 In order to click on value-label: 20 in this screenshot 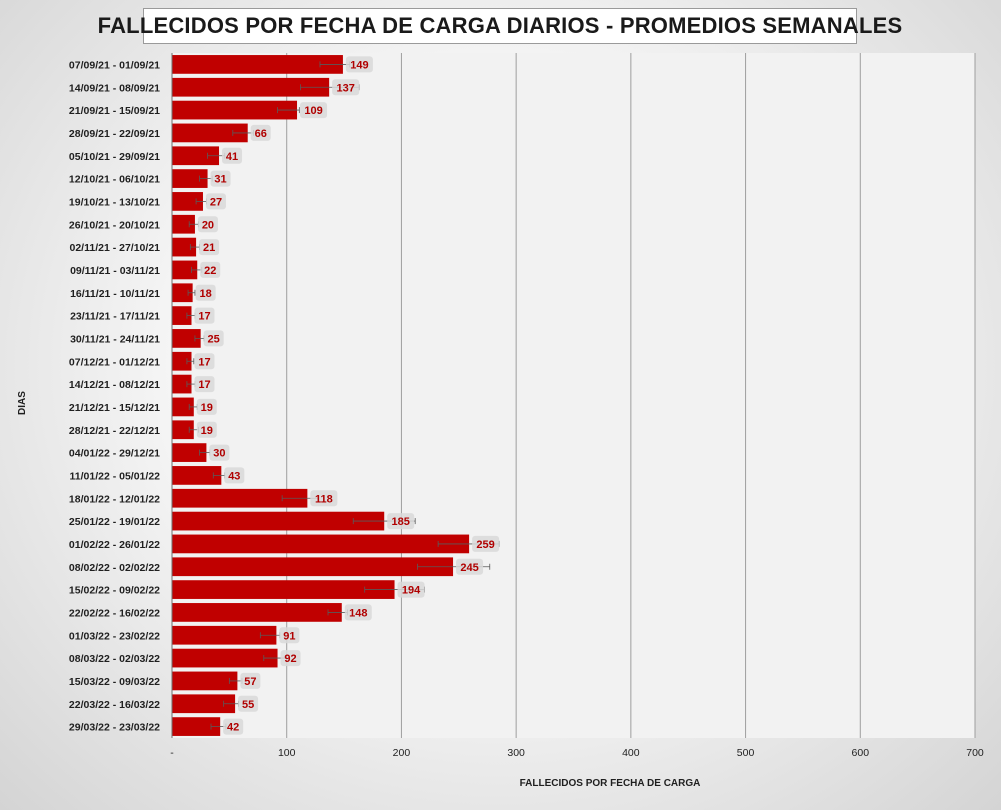, I will do `click(208, 225)`.